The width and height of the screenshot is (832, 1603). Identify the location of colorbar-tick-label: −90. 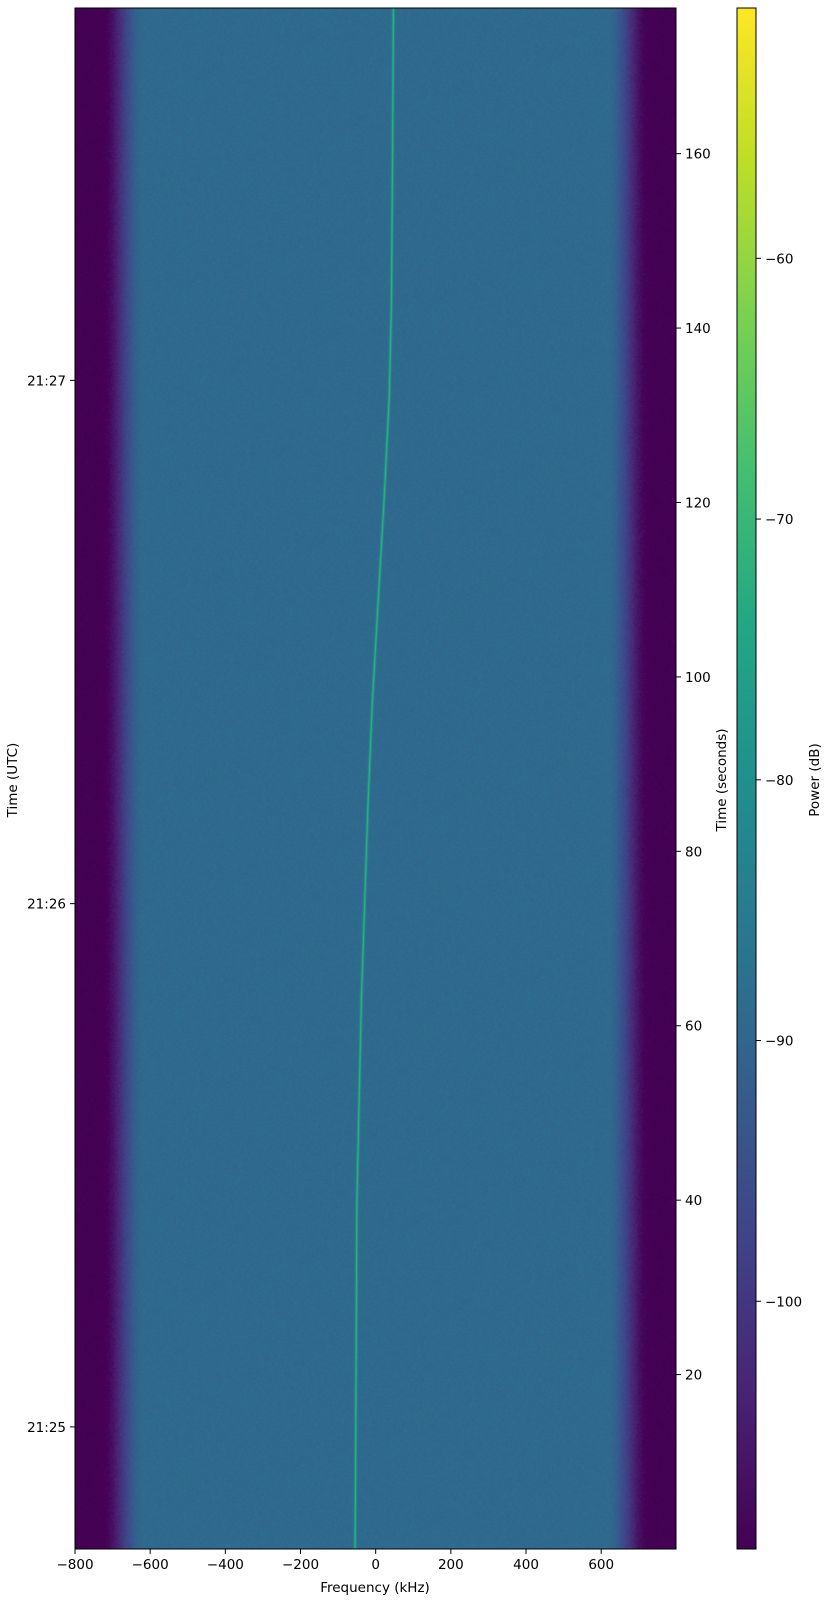
(779, 1042).